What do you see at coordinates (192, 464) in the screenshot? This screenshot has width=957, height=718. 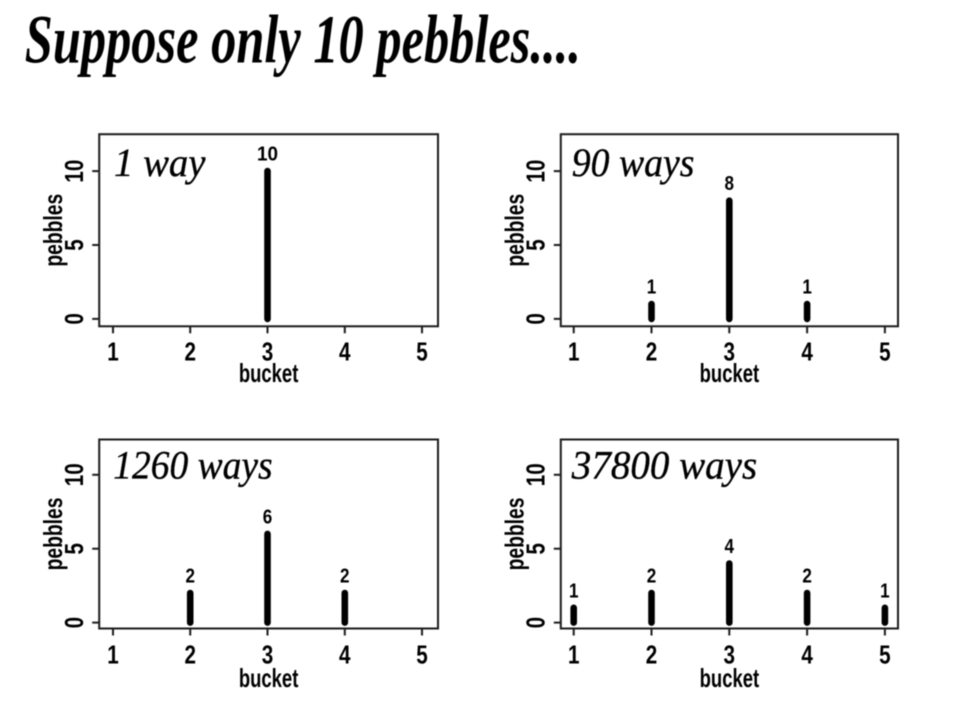 I see `svg-text: 1260 ways` at bounding box center [192, 464].